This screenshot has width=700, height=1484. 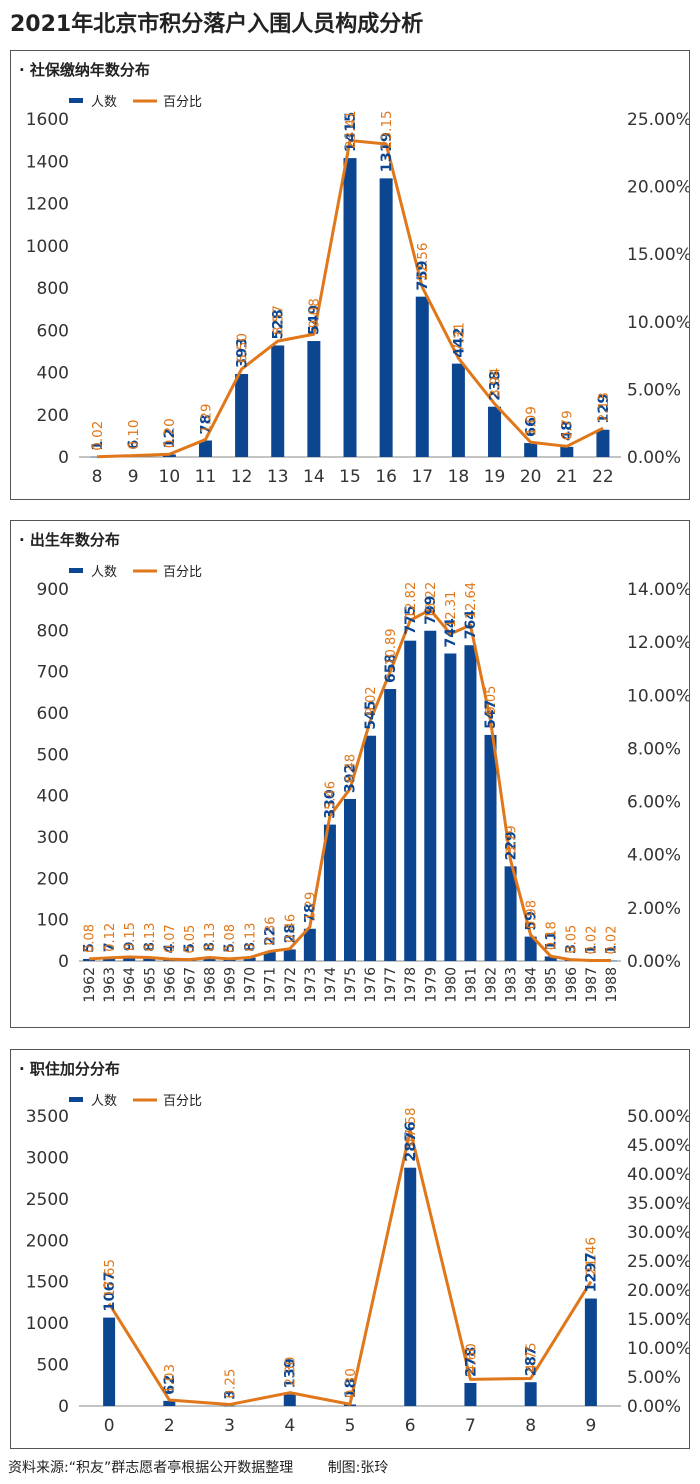 What do you see at coordinates (658, 590) in the screenshot?
I see `y2-tick-label: 14.00%` at bounding box center [658, 590].